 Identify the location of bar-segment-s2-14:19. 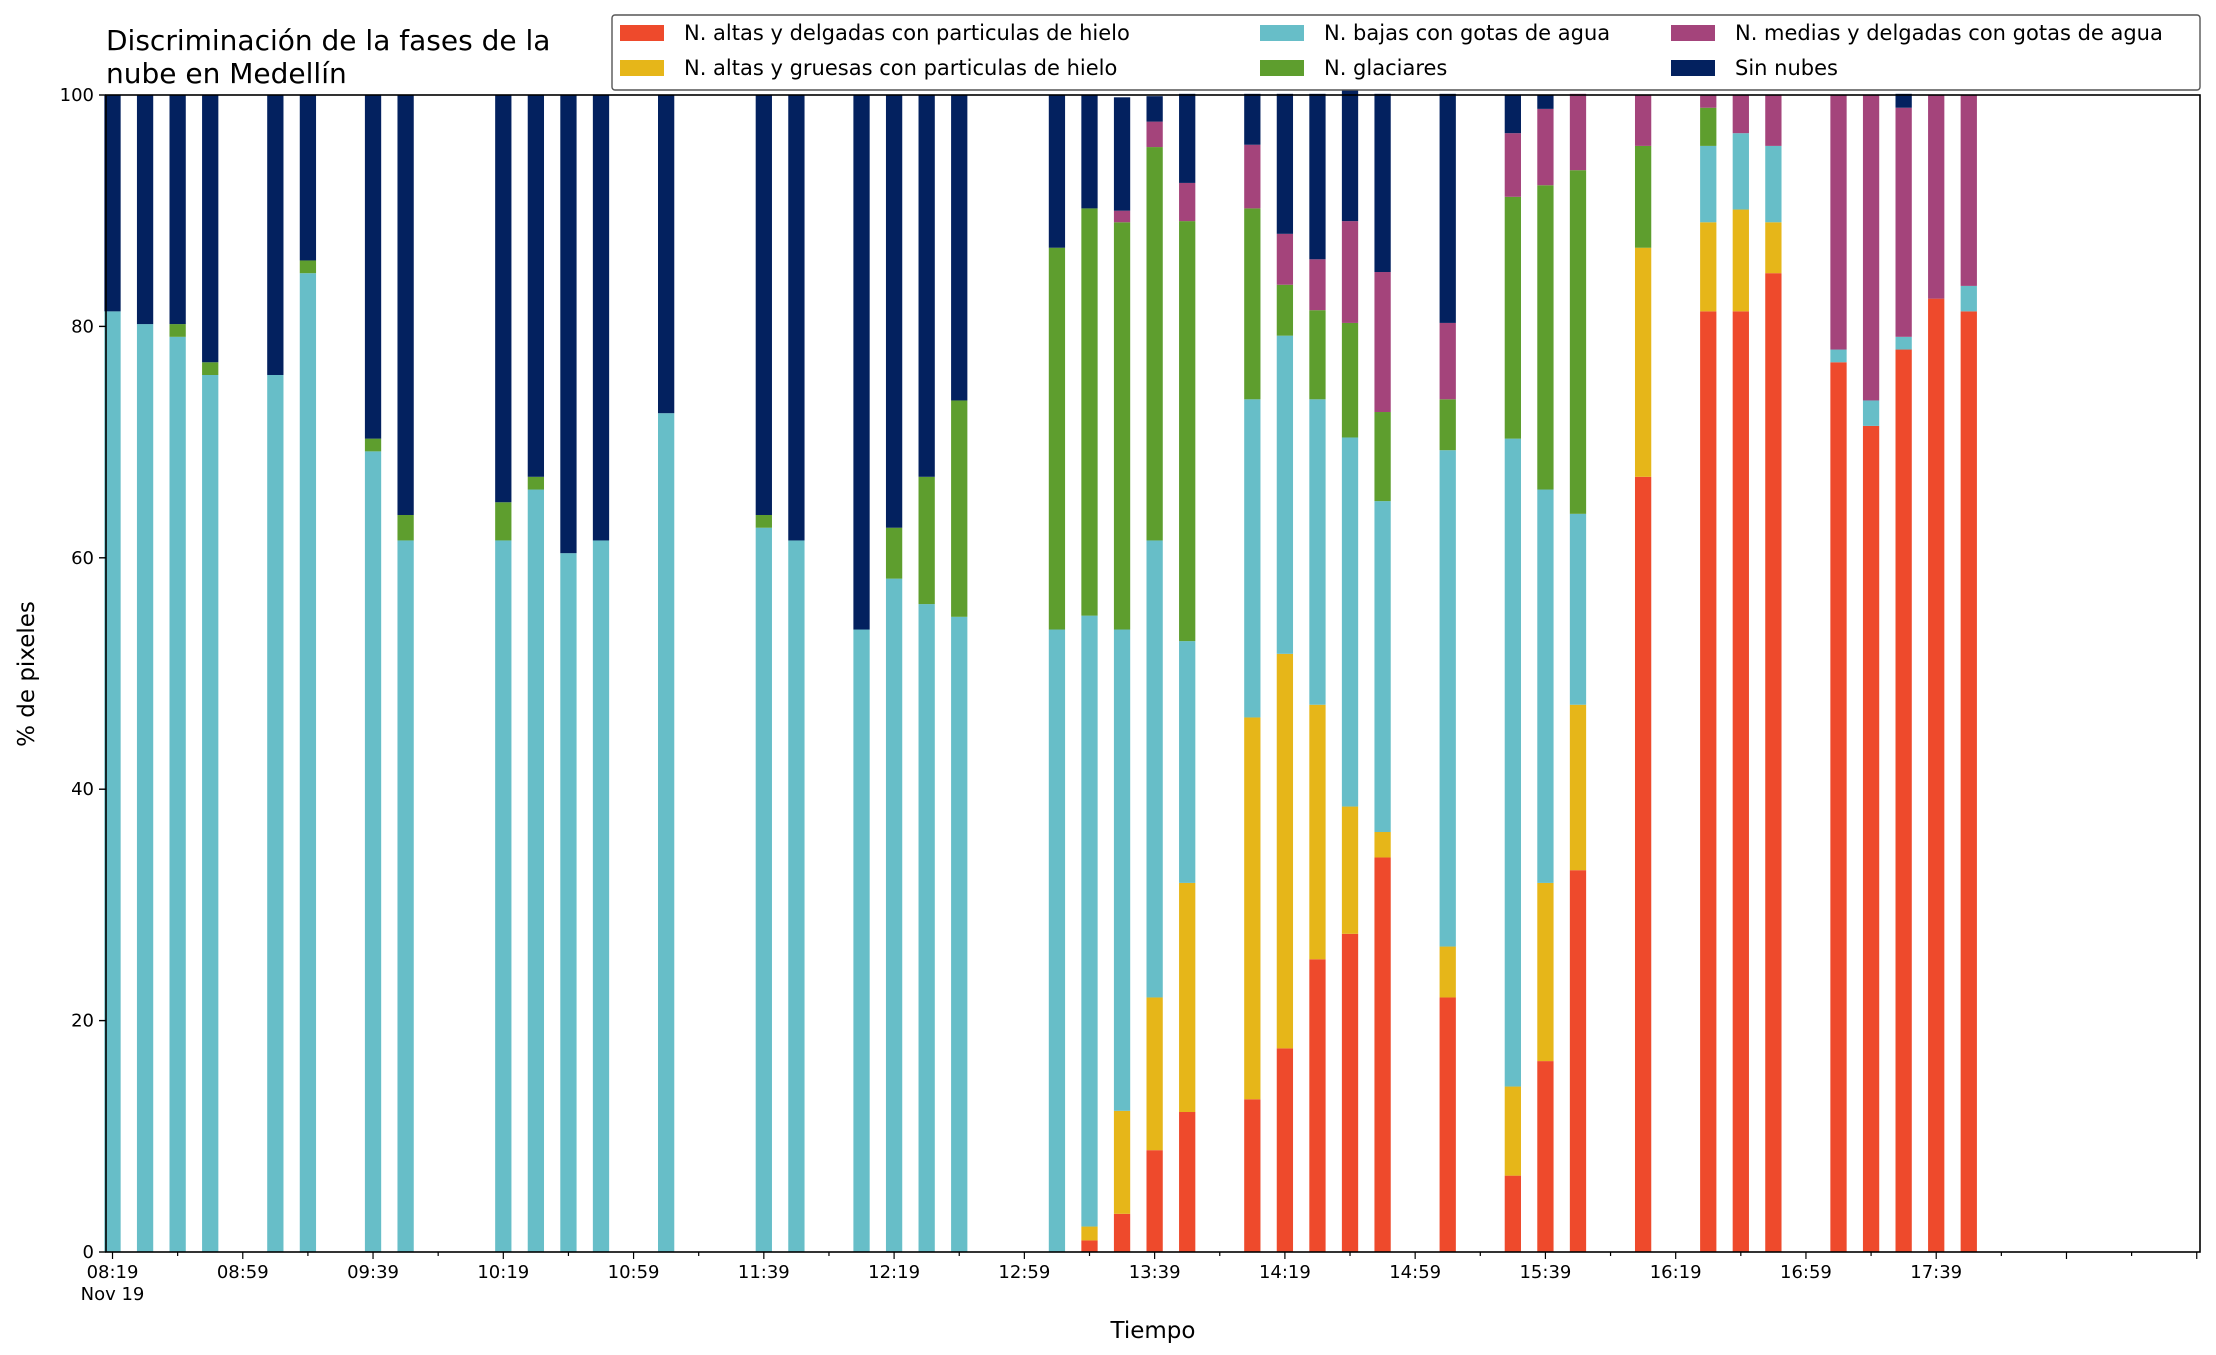
(1285, 494).